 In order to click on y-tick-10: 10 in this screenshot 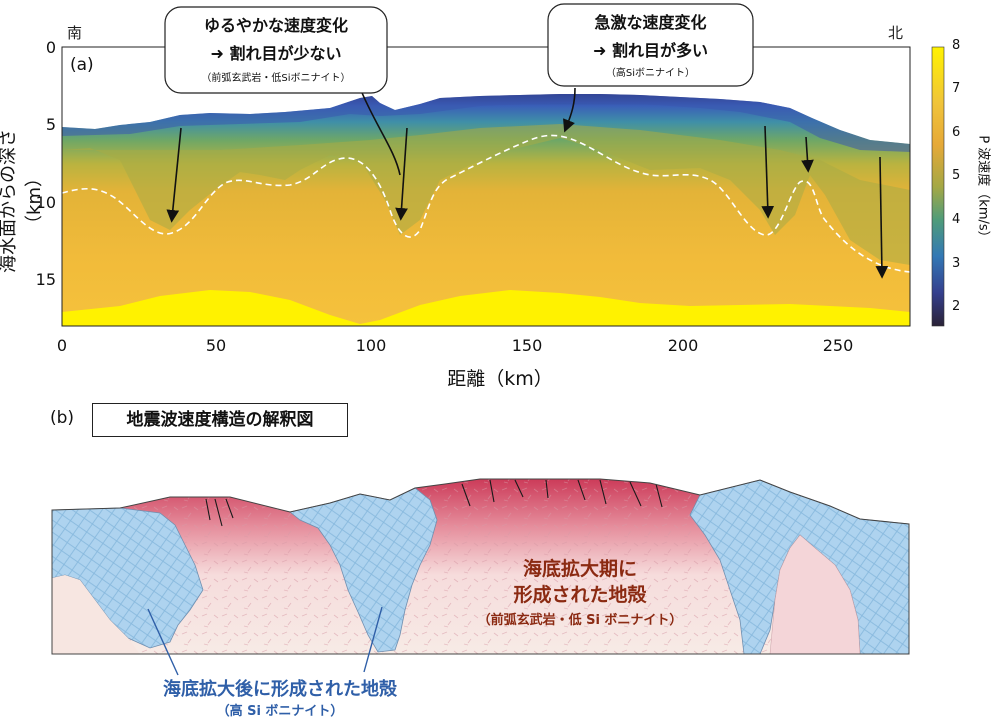, I will do `click(45, 202)`.